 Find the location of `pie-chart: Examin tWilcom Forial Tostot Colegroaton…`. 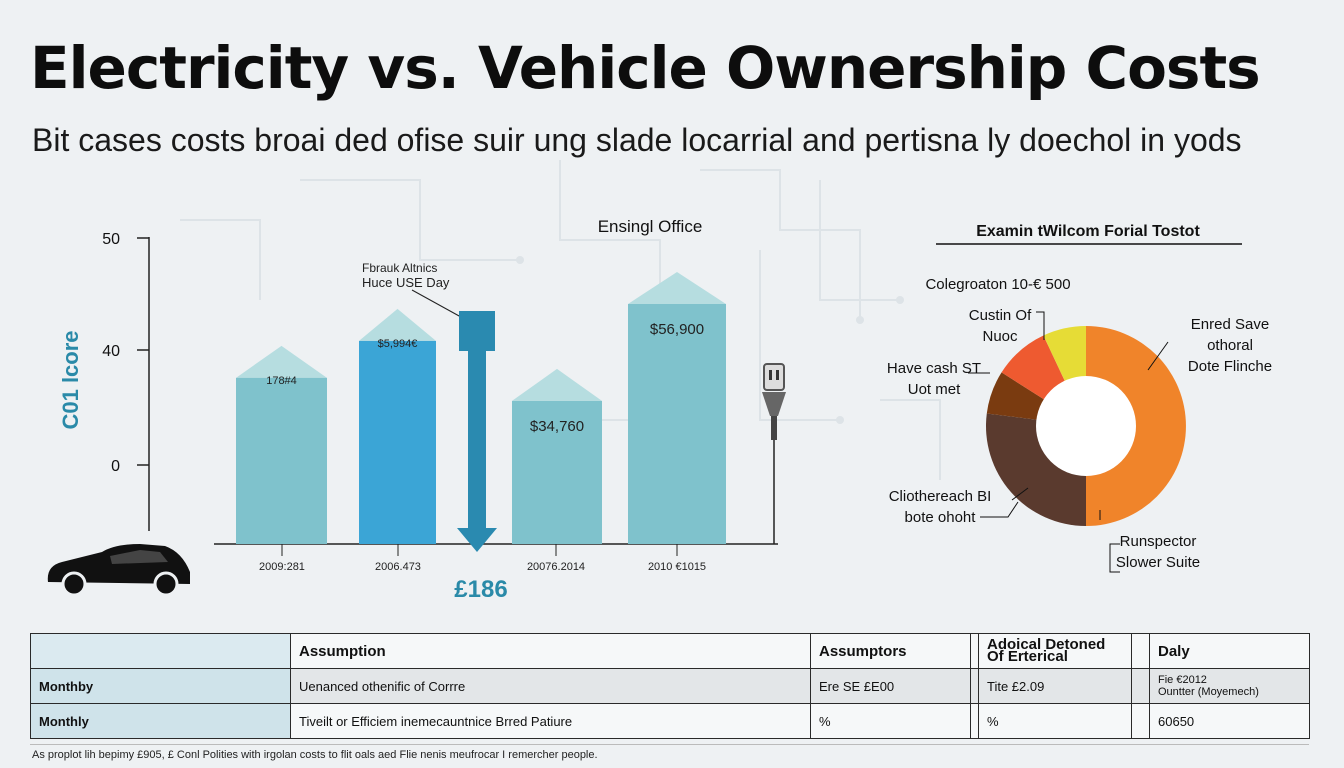

pie-chart: Examin tWilcom Forial Tostot Colegroaton… is located at coordinates (1079, 398).